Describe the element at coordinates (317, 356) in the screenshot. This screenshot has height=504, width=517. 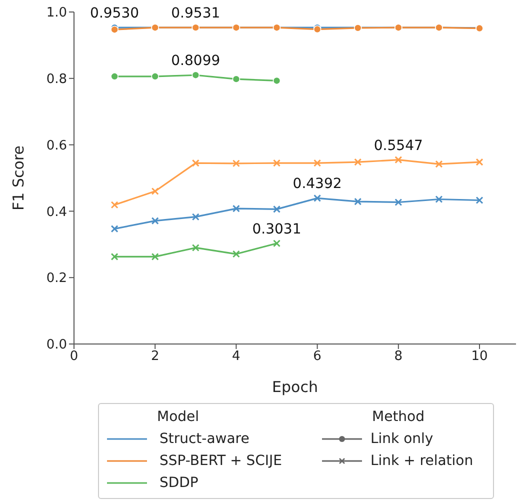
I see `x-tick-label: 6` at that location.